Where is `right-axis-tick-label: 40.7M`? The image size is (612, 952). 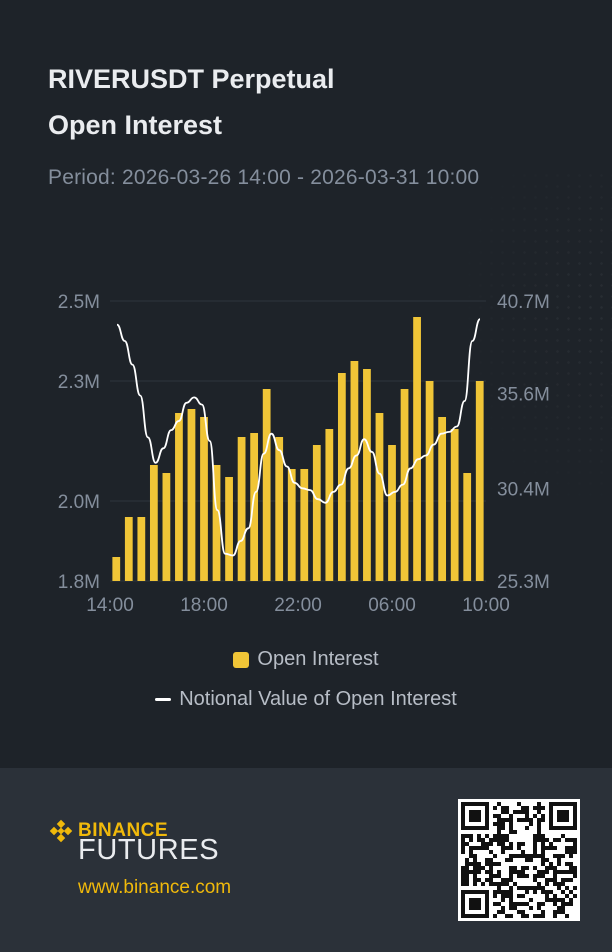
right-axis-tick-label: 40.7M is located at coordinates (523, 302).